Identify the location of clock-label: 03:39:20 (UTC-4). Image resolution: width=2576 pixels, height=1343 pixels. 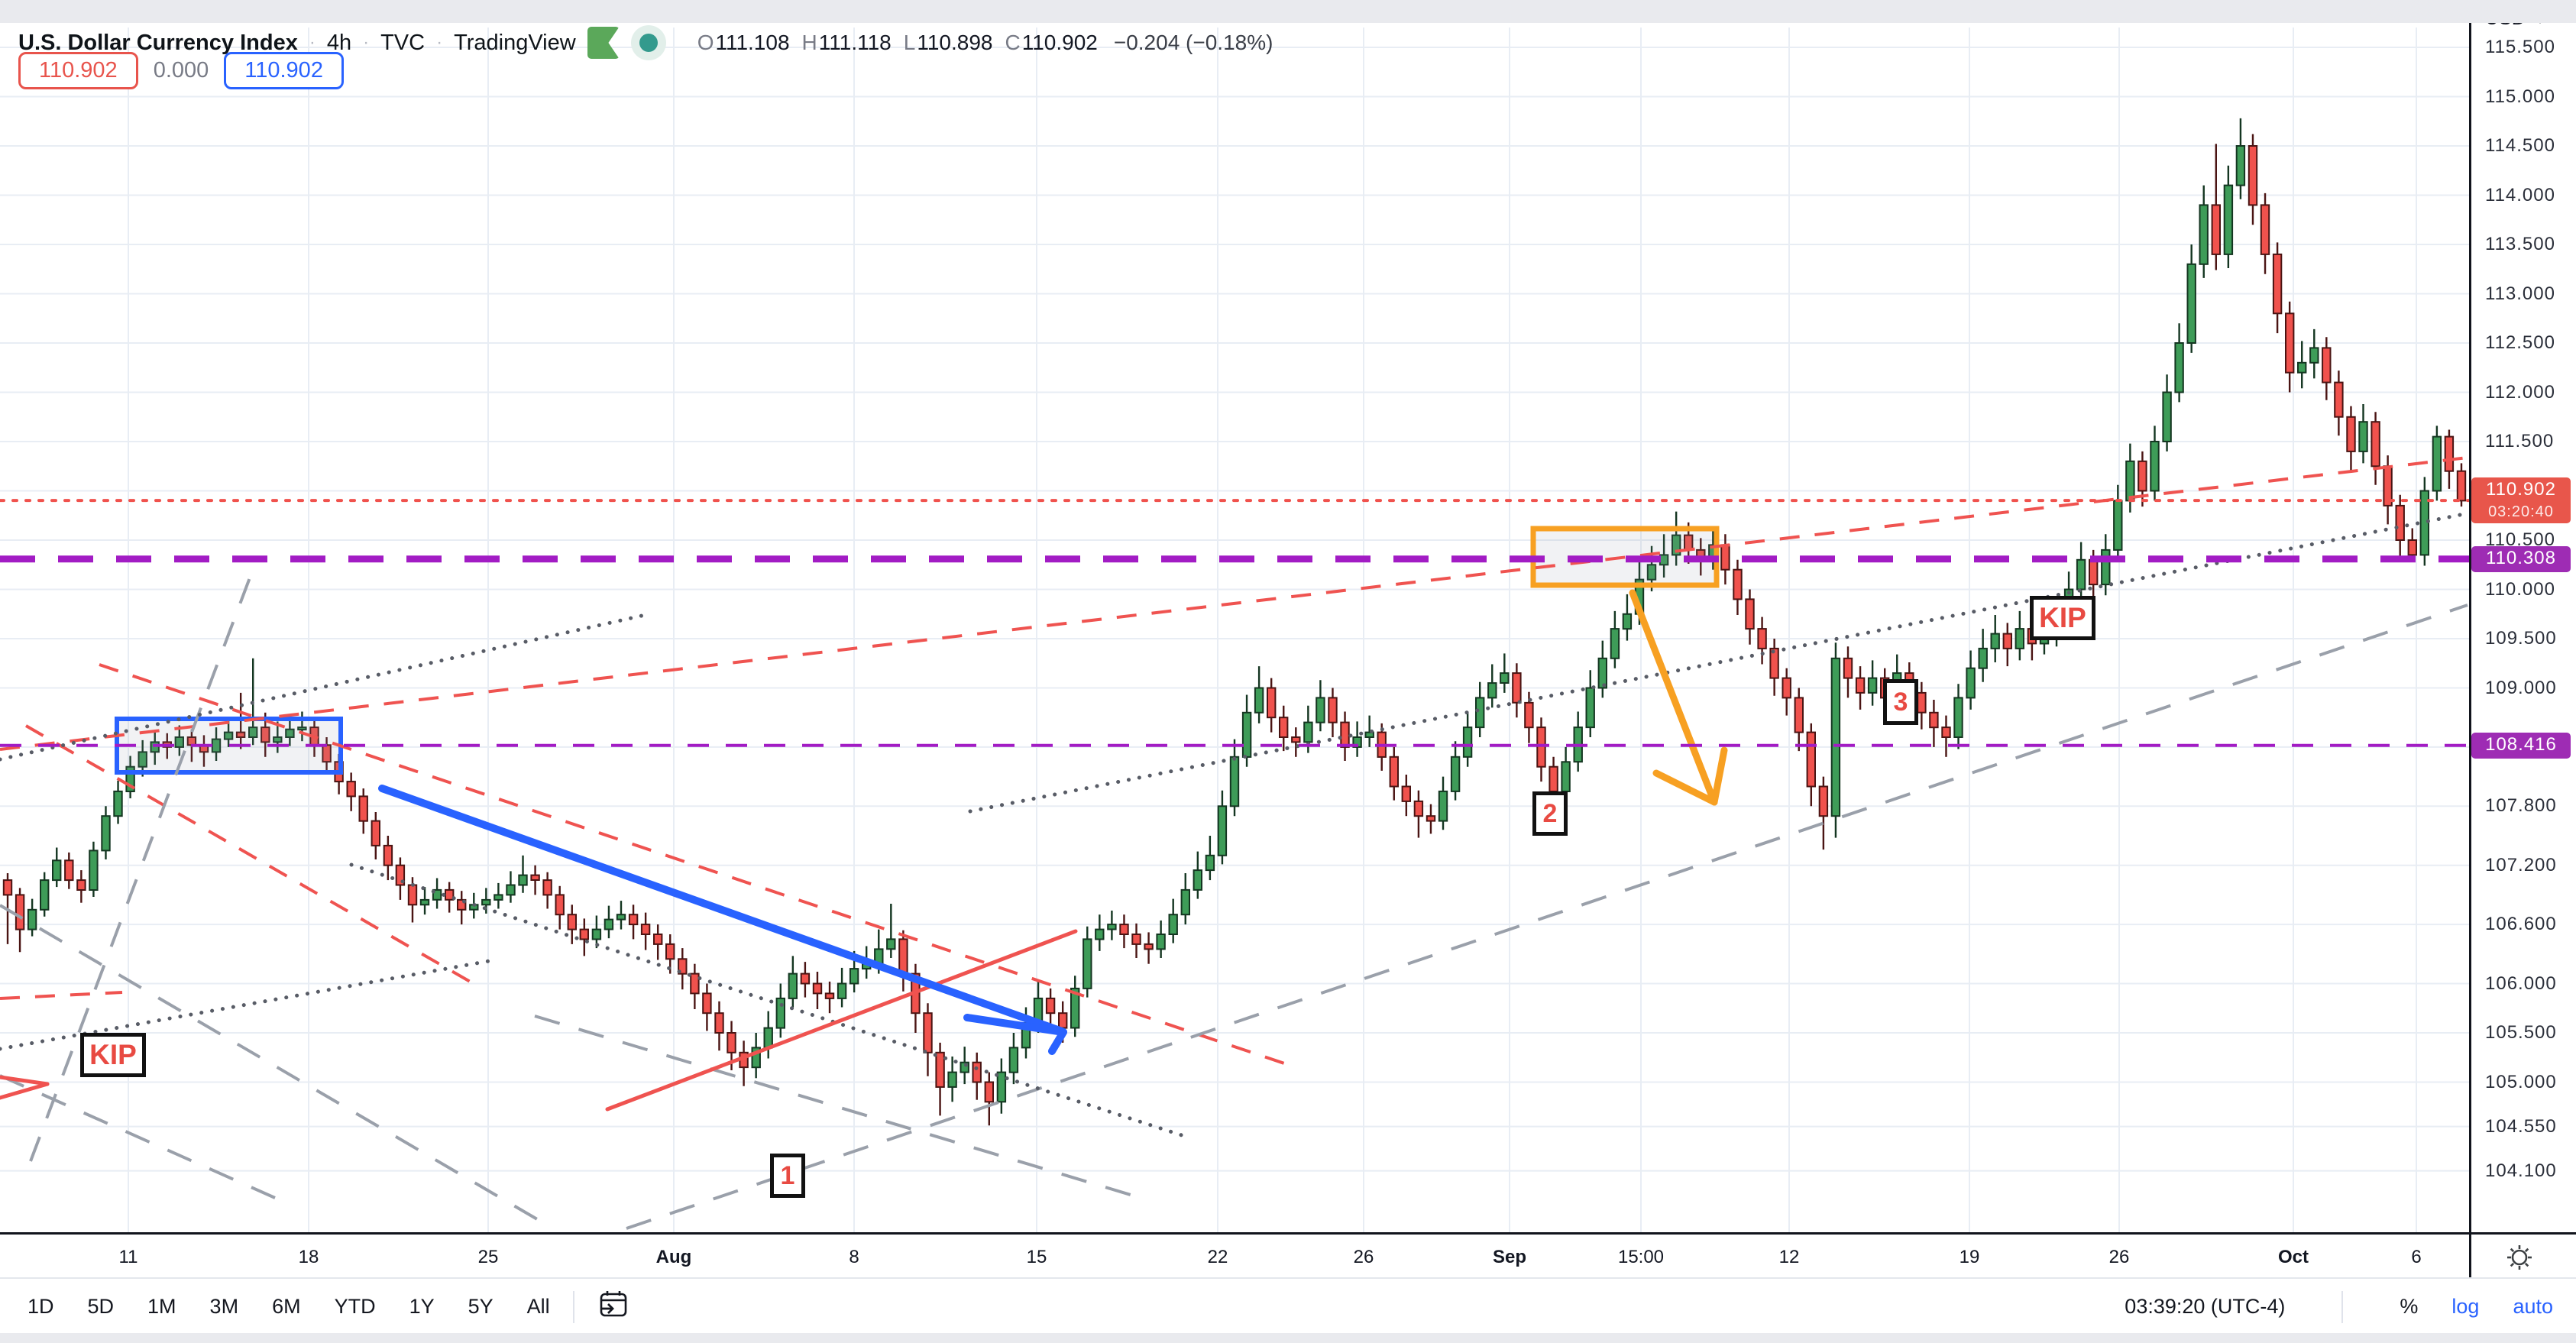
(2205, 1306).